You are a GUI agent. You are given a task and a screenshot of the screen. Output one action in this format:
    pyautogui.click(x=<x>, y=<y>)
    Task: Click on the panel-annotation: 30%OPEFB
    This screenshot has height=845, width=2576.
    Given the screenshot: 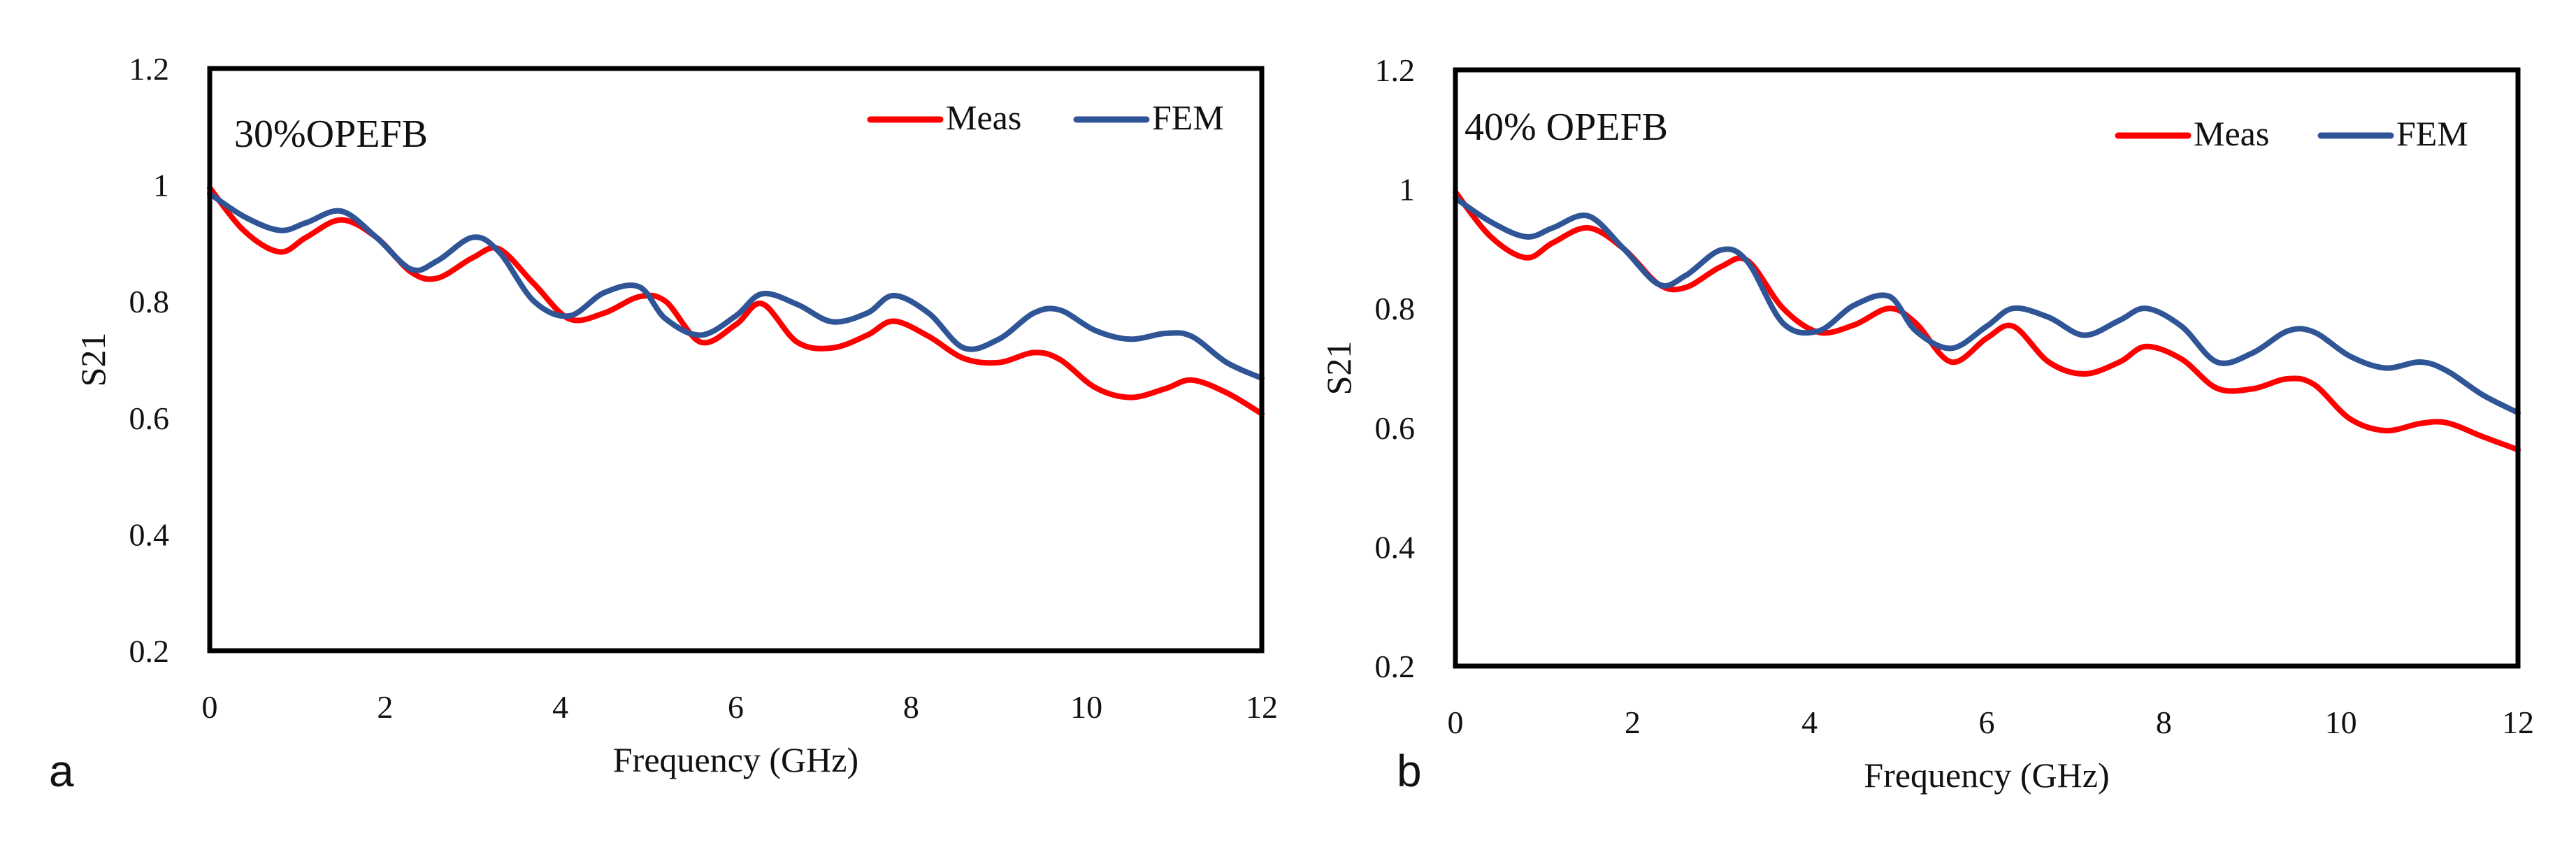 What is the action you would take?
    pyautogui.click(x=331, y=135)
    